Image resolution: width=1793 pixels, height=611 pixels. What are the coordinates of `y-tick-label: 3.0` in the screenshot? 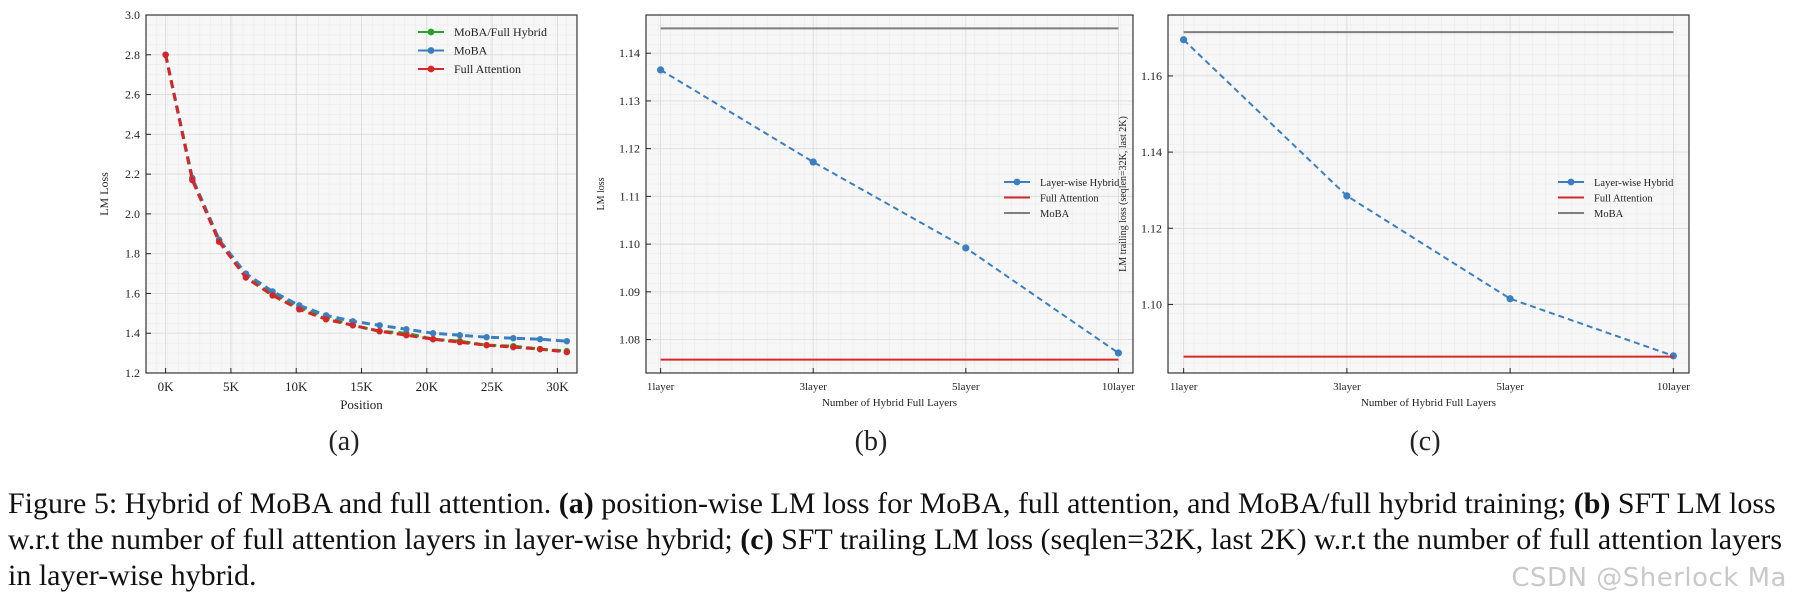 It's located at (132, 15).